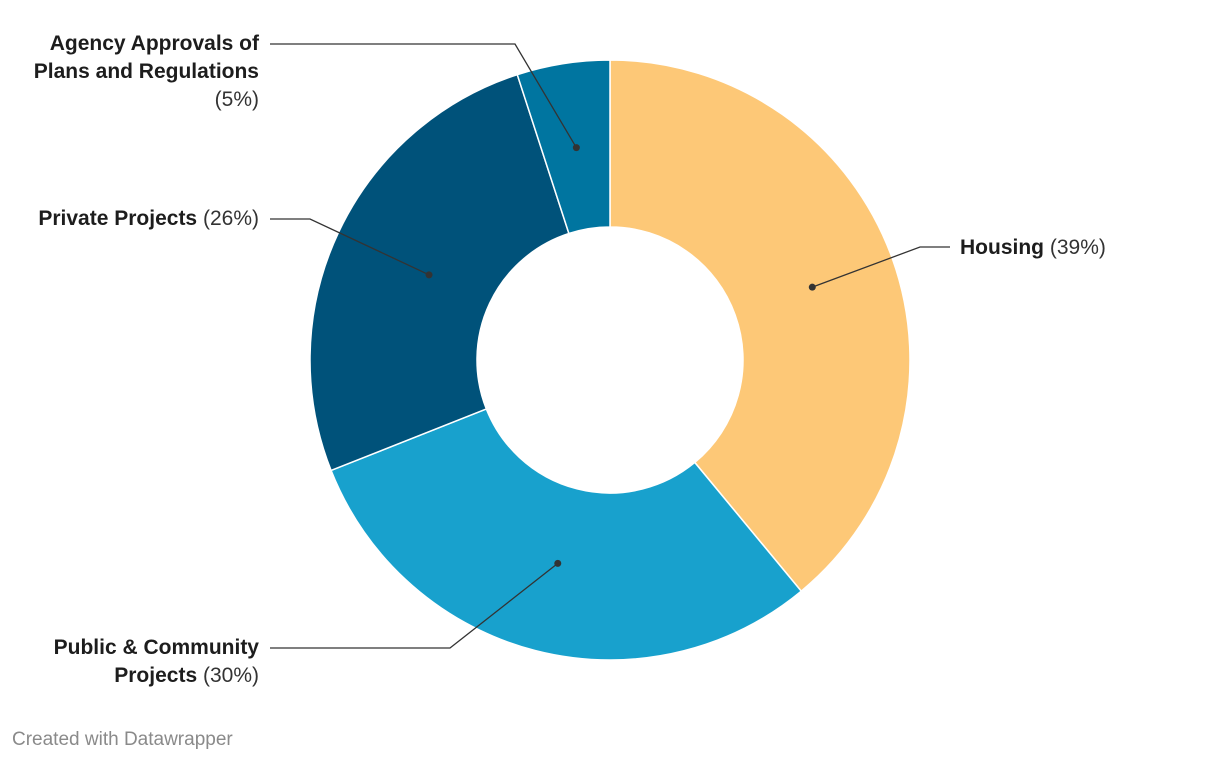 The image size is (1220, 766). I want to click on leader-agency-approvals-dot, so click(576, 148).